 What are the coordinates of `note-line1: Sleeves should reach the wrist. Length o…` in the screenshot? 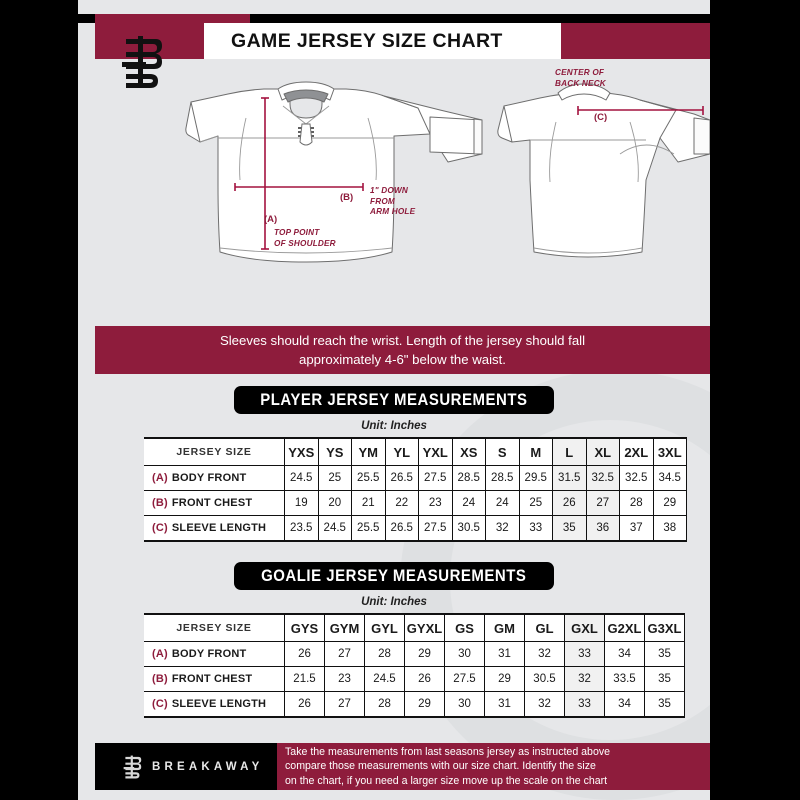 It's located at (402, 340).